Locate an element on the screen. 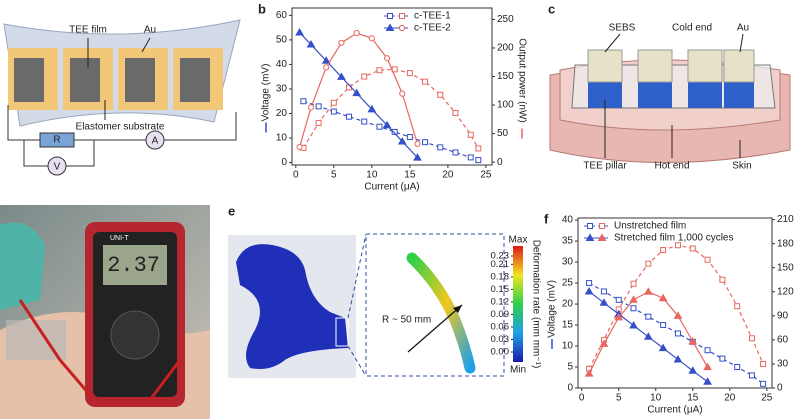 This screenshot has width=800, height=419. brand: UNI-T is located at coordinates (119, 238).